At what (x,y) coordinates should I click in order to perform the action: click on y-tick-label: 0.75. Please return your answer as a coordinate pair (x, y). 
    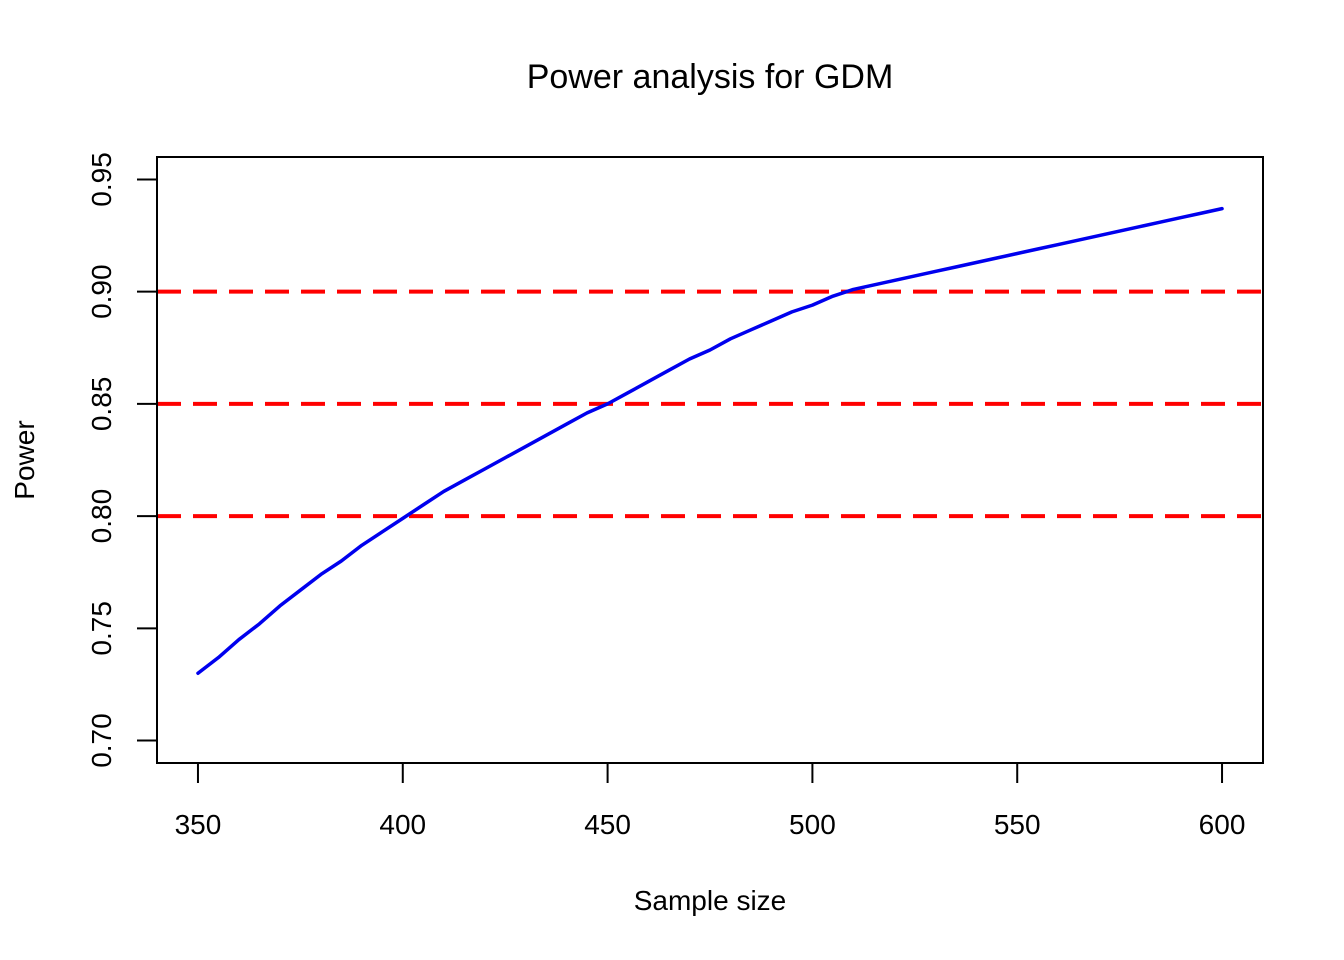
    Looking at the image, I should click on (101, 628).